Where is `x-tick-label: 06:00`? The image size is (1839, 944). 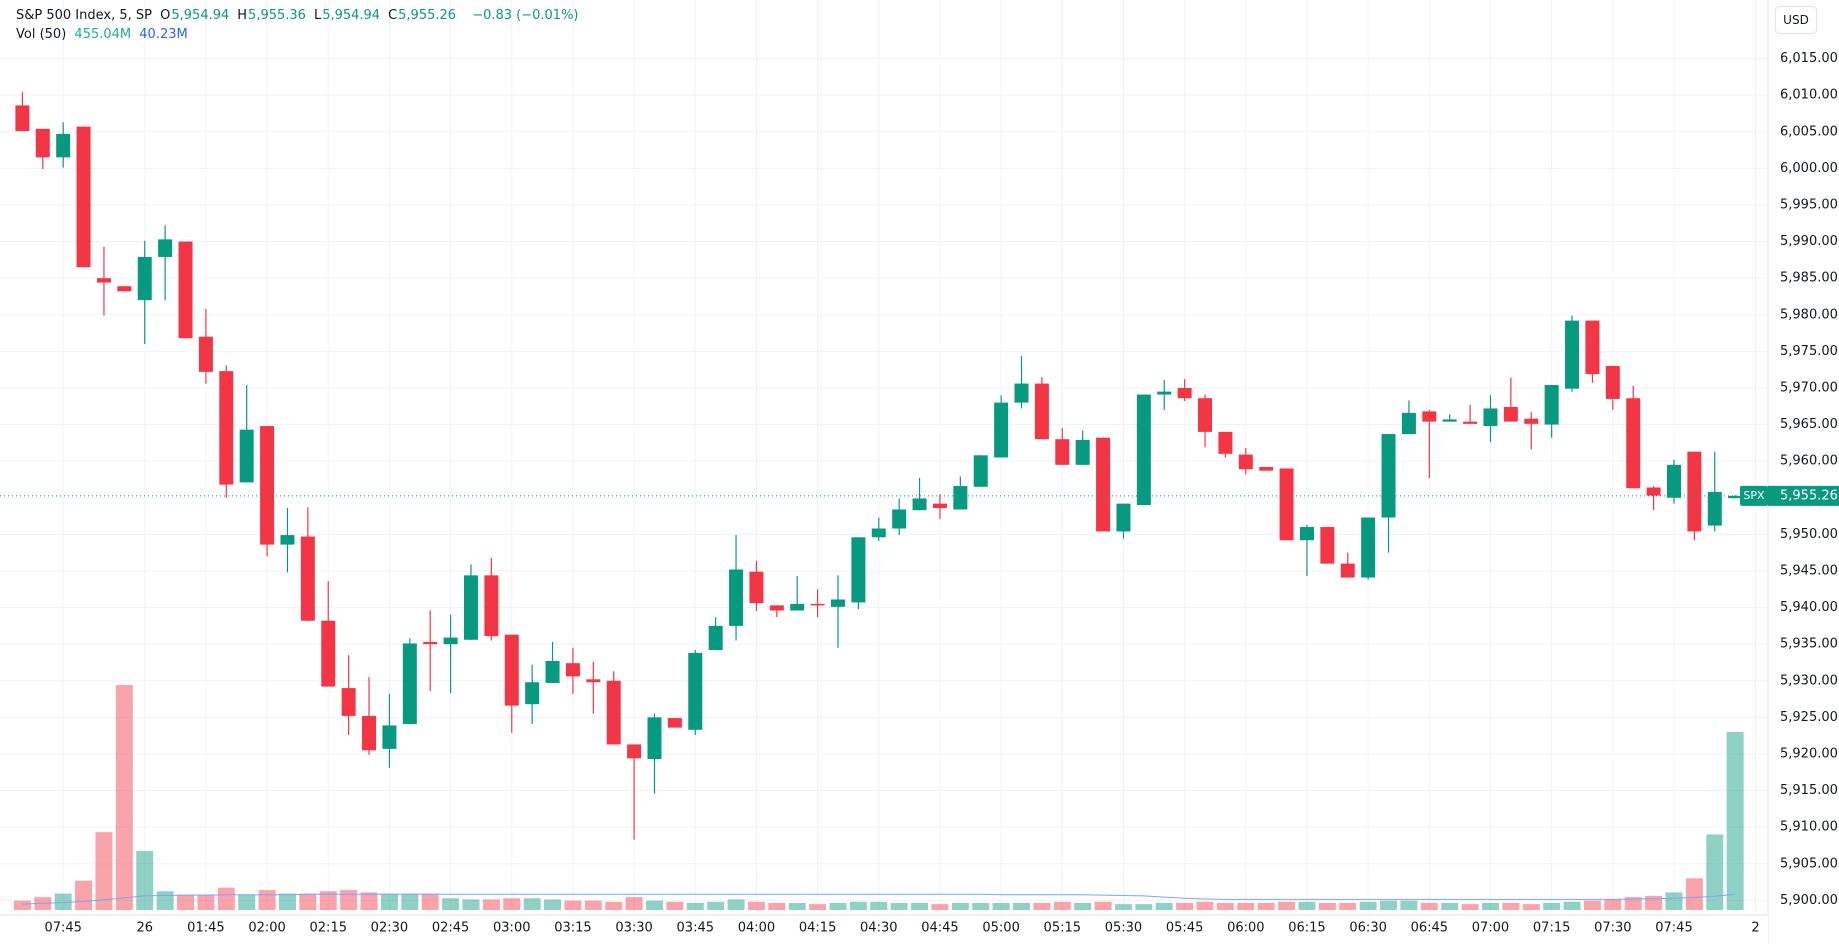 x-tick-label: 06:00 is located at coordinates (1245, 928).